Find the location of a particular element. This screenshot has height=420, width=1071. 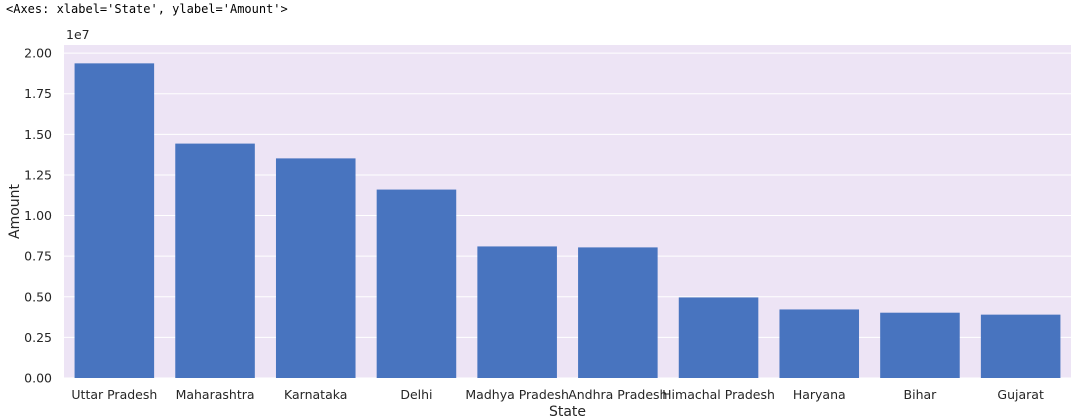

y-tick-label: 0.75 is located at coordinates (38, 256).